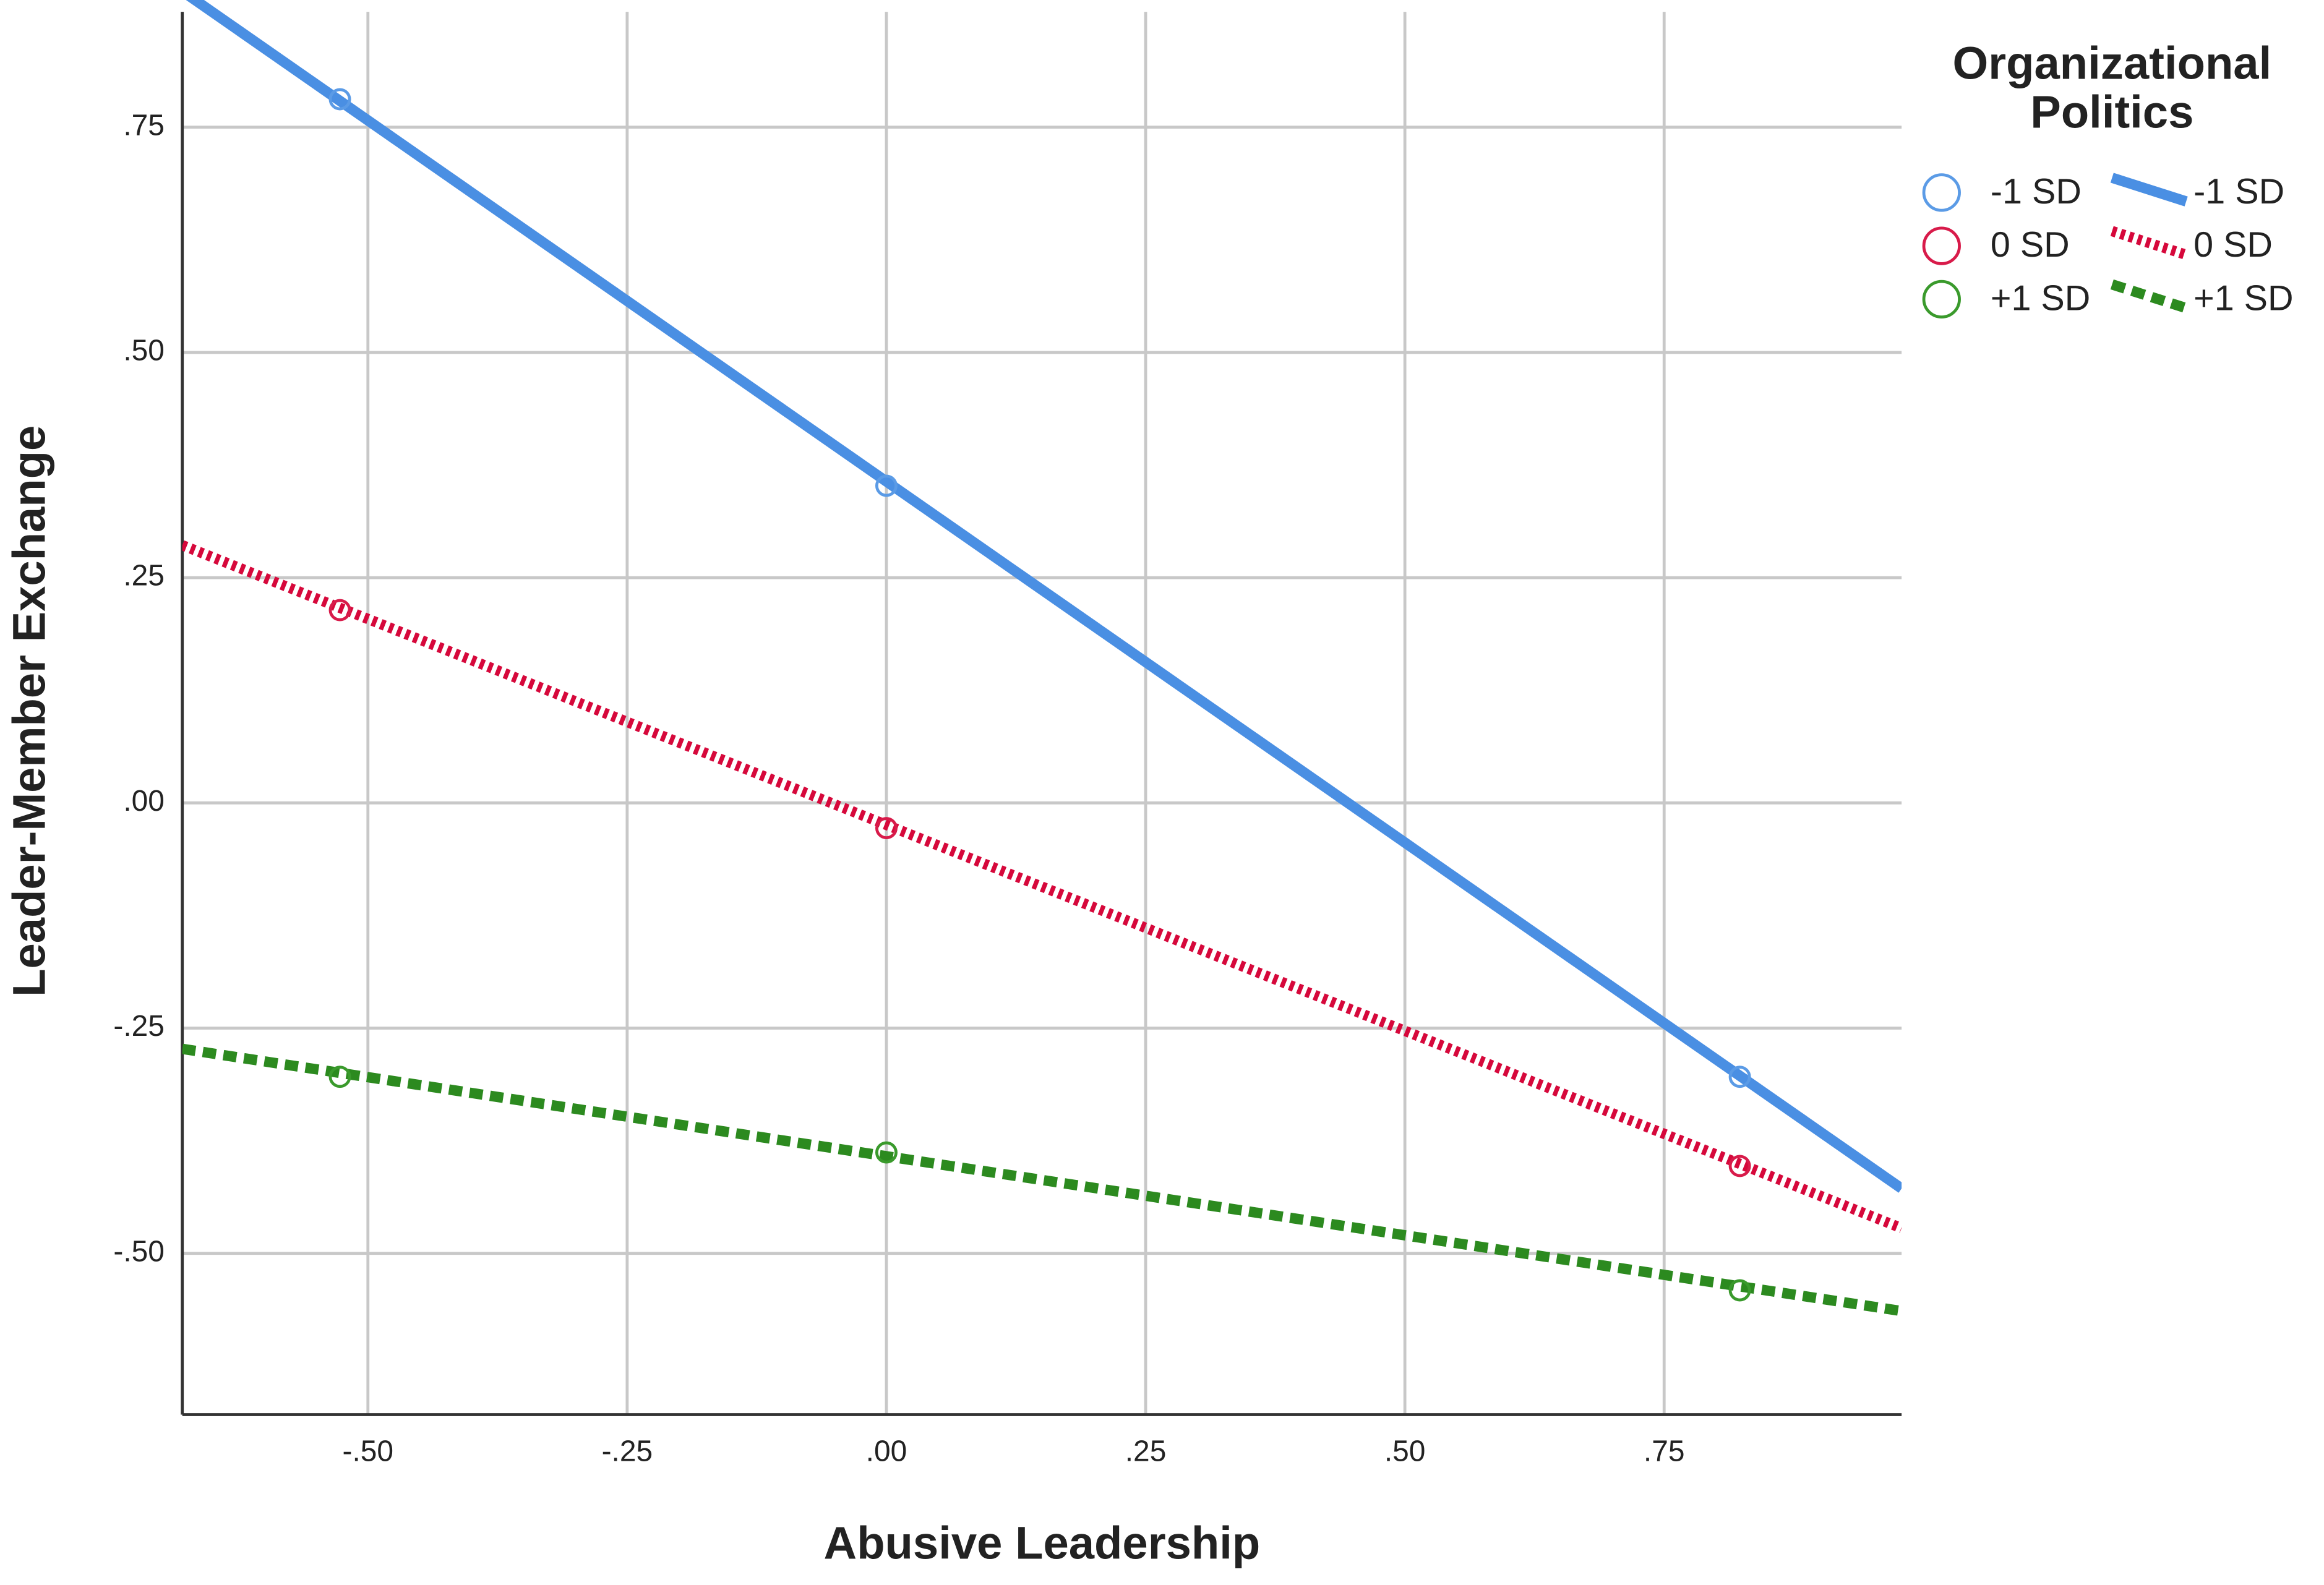 This screenshot has height=1585, width=2324. I want to click on x-tick-label: .00, so click(887, 1451).